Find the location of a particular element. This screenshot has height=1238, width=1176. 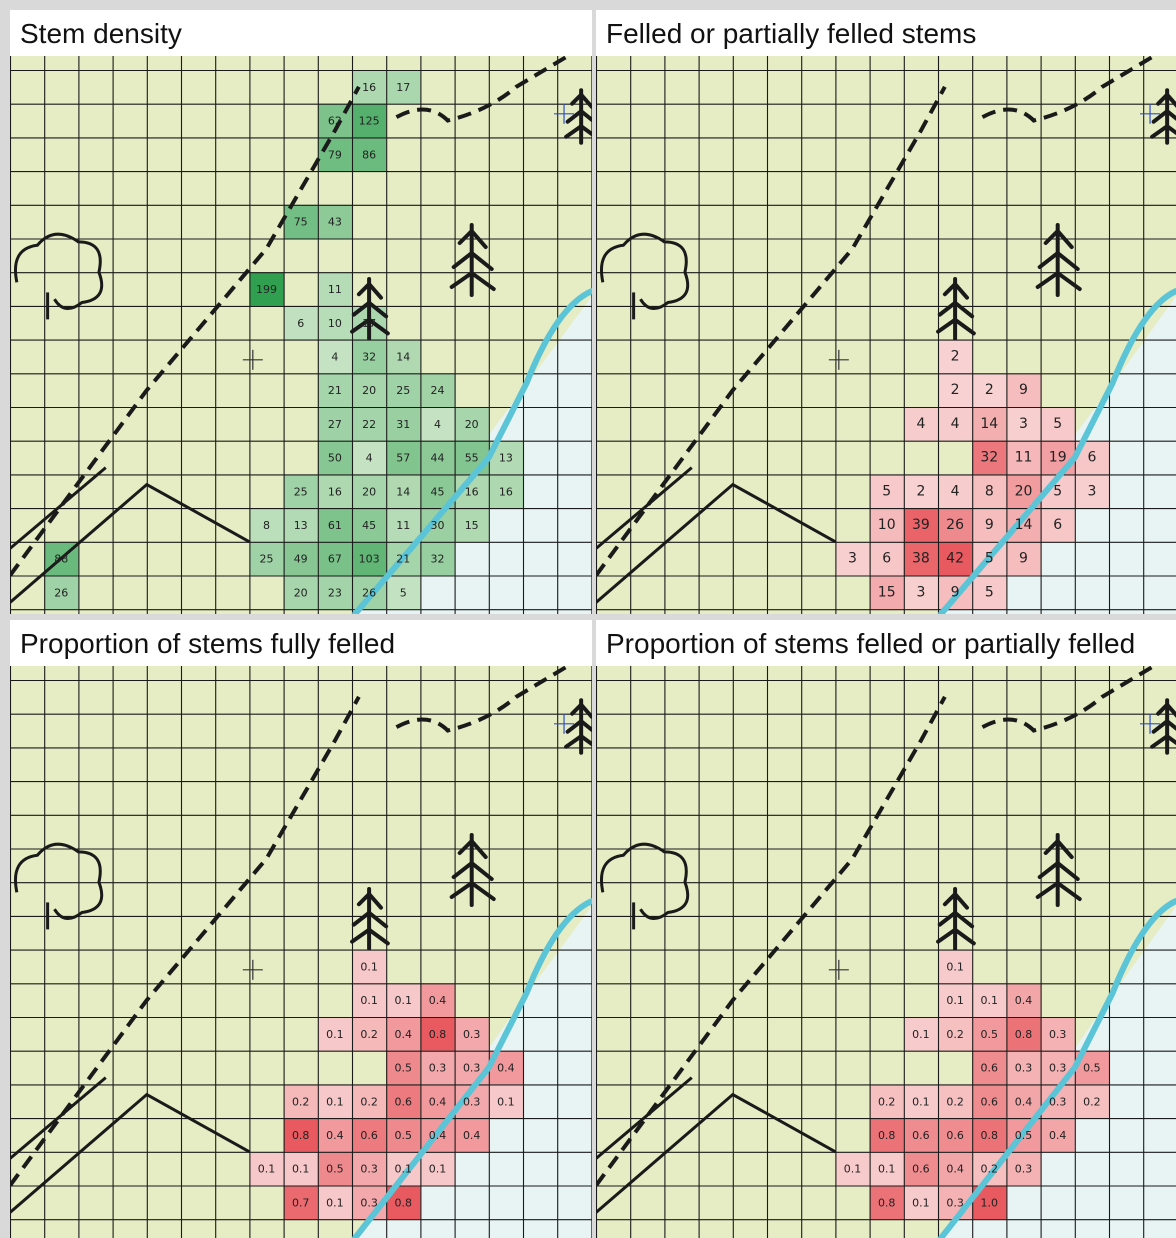

cell-value-label: 6 is located at coordinates (886, 559).